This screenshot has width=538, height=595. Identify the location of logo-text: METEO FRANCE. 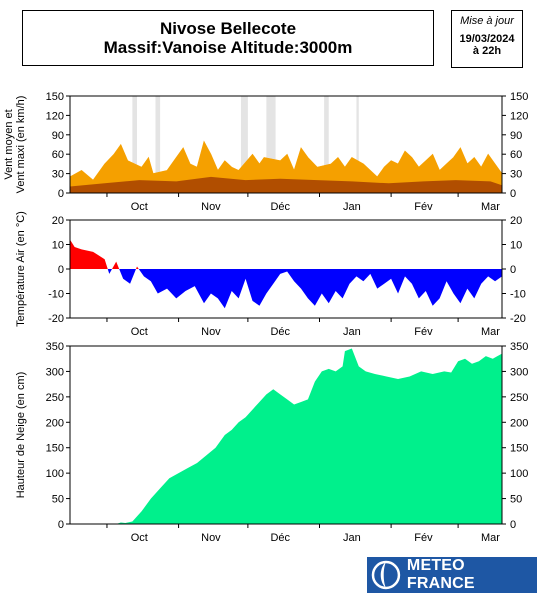
(440, 574).